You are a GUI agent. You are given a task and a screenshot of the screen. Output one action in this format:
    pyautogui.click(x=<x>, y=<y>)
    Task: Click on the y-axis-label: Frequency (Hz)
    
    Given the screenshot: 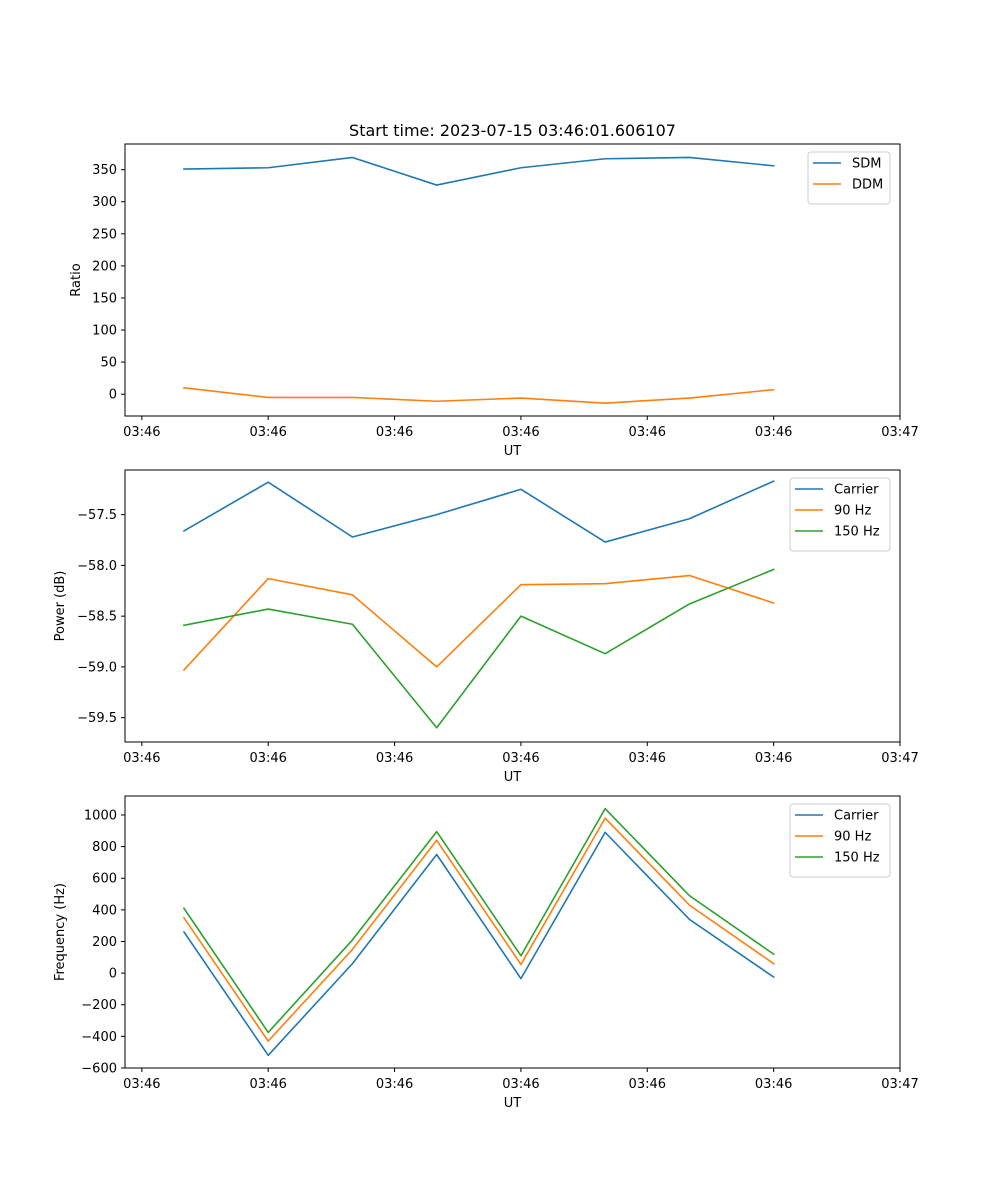 What is the action you would take?
    pyautogui.click(x=60, y=932)
    